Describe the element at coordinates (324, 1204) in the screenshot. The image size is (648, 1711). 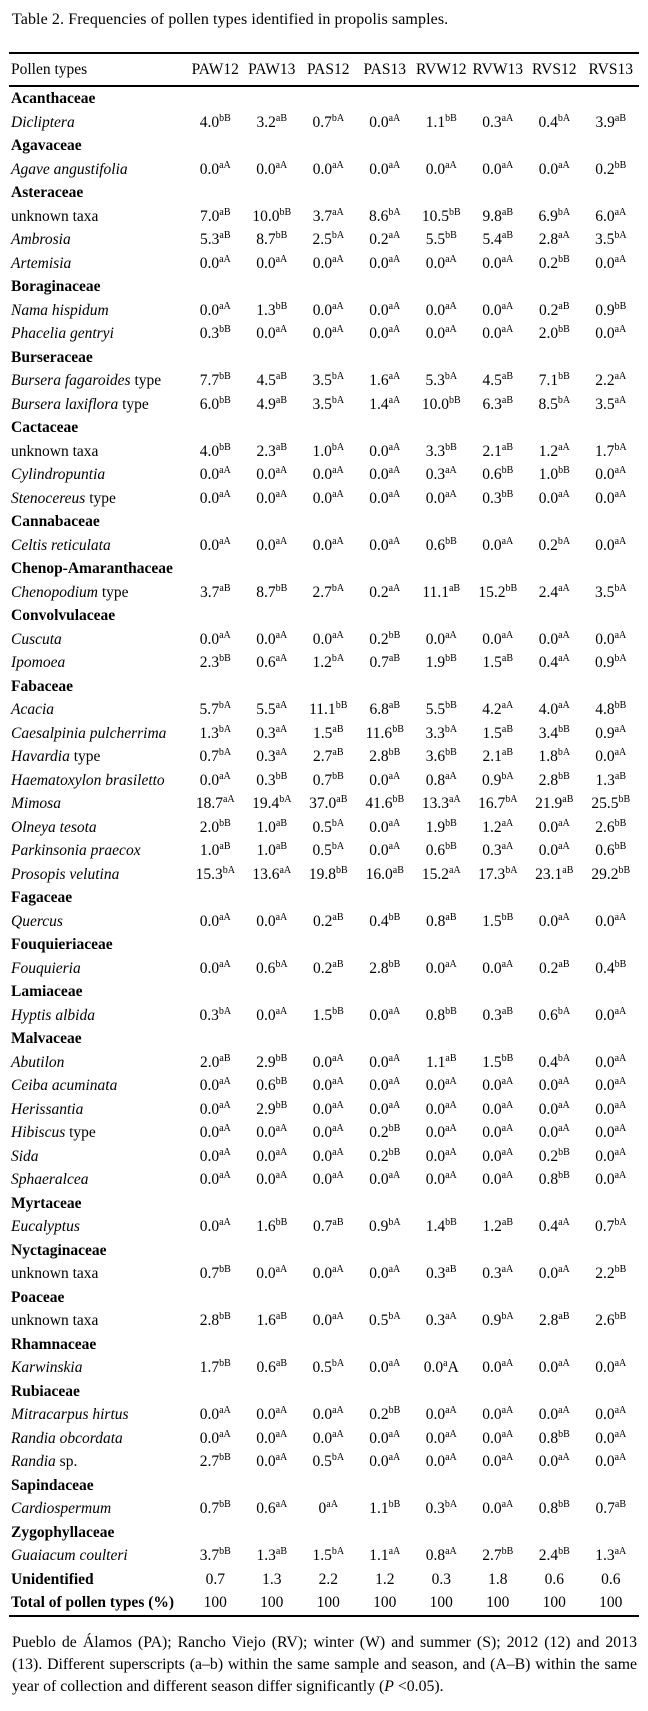
I see `family-row: Myrtaceae` at that location.